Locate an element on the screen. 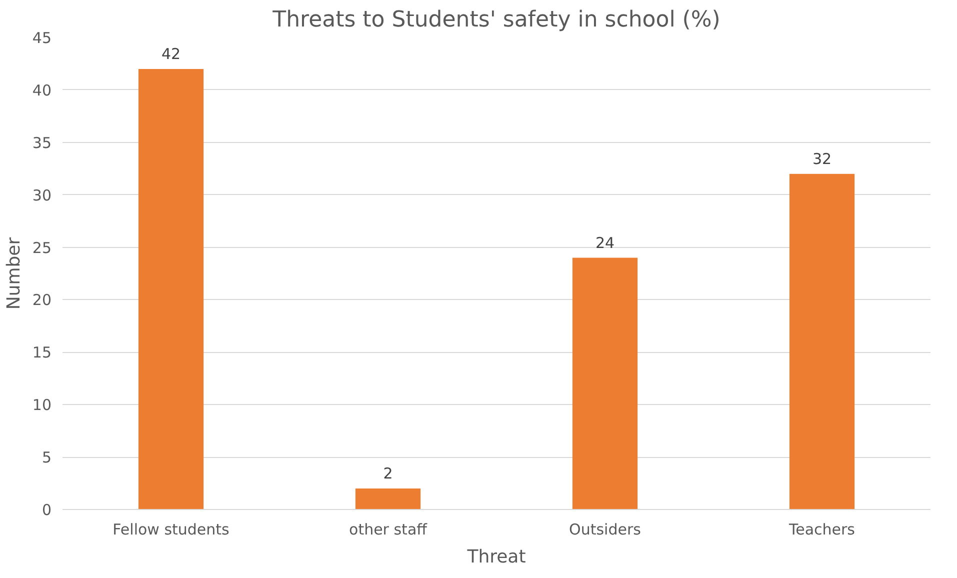 The width and height of the screenshot is (957, 578). data-label: 42 is located at coordinates (171, 53).